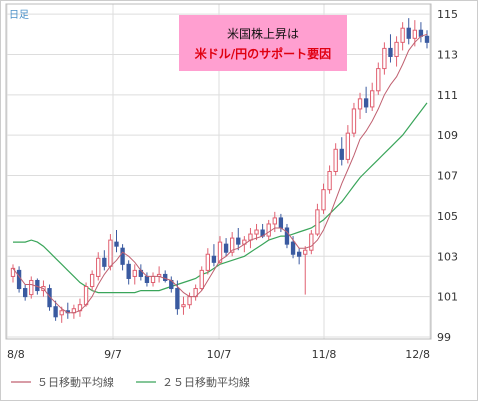 The height and width of the screenshot is (405, 478). Describe the element at coordinates (447, 95) in the screenshot. I see `y-tick-label: 111` at that location.